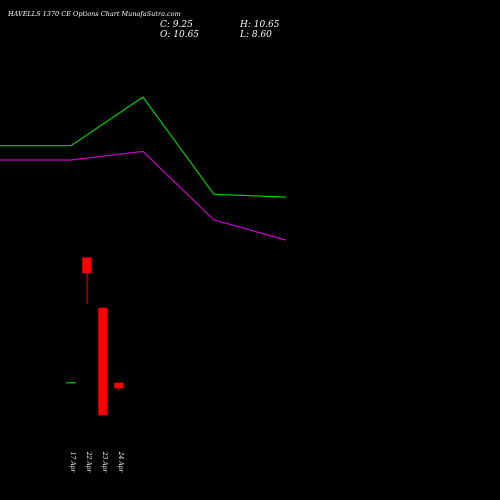  What do you see at coordinates (179, 35) in the screenshot?
I see `open-value: O: 10.65` at bounding box center [179, 35].